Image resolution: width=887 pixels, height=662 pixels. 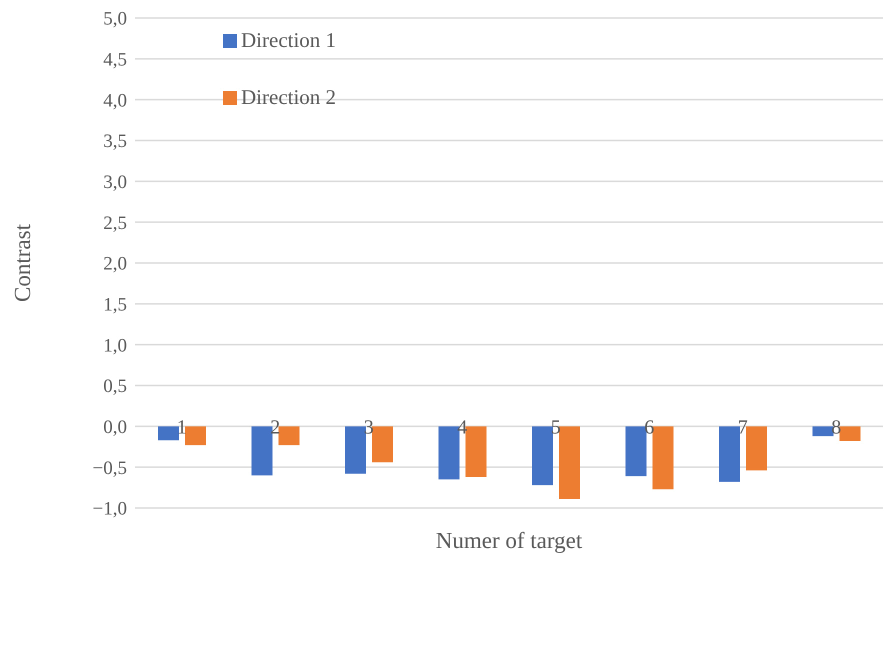 What do you see at coordinates (462, 427) in the screenshot?
I see `x-tick-label: 4` at bounding box center [462, 427].